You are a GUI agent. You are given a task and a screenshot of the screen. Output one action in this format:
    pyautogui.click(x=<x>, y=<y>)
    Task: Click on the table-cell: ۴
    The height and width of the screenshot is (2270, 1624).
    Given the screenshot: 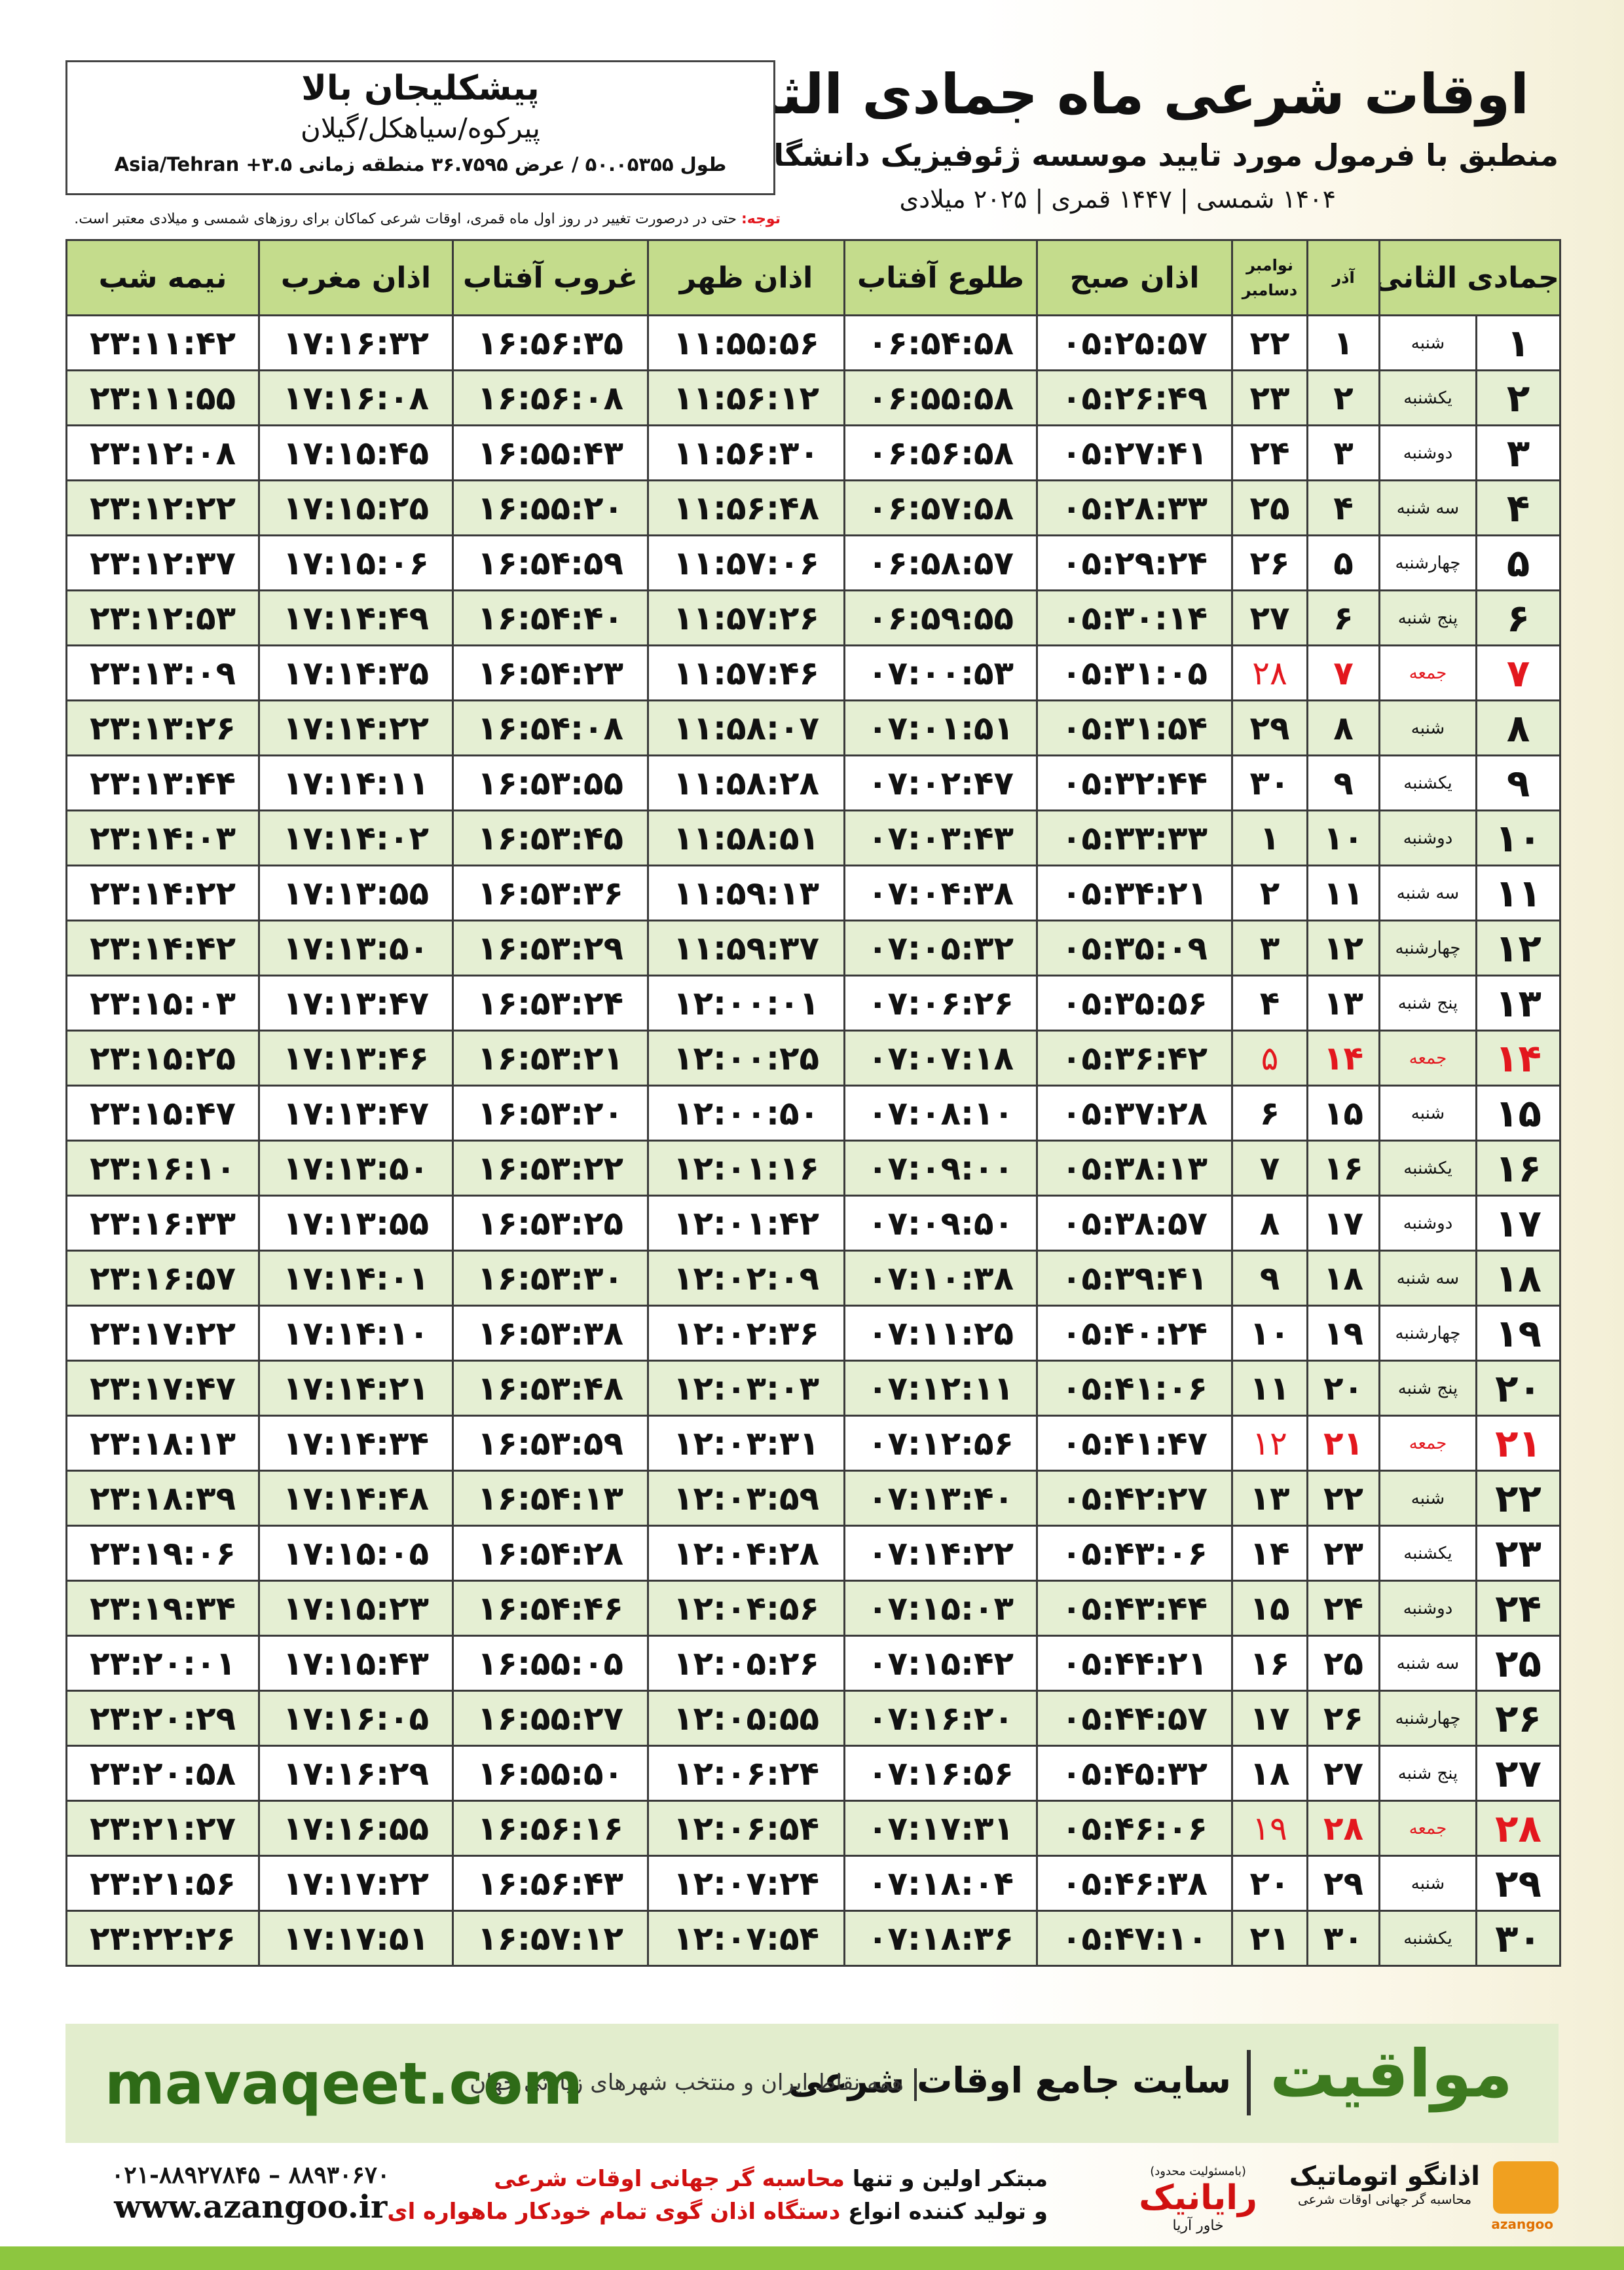 What is the action you would take?
    pyautogui.click(x=1343, y=507)
    